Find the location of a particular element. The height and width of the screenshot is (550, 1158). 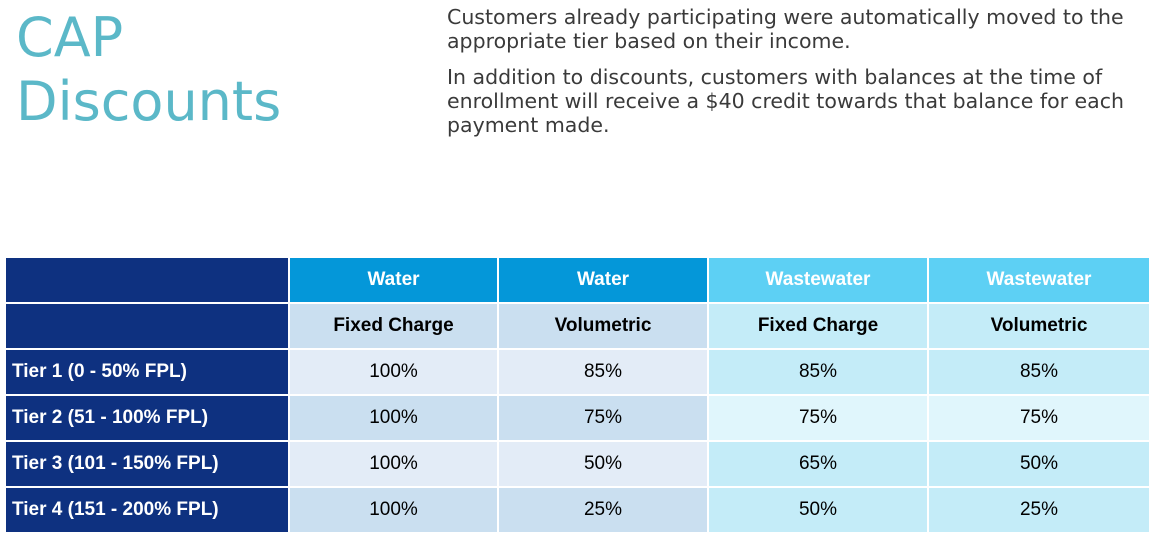

tier-label: Tier 2 (51 - 100% FPL) is located at coordinates (147, 418).